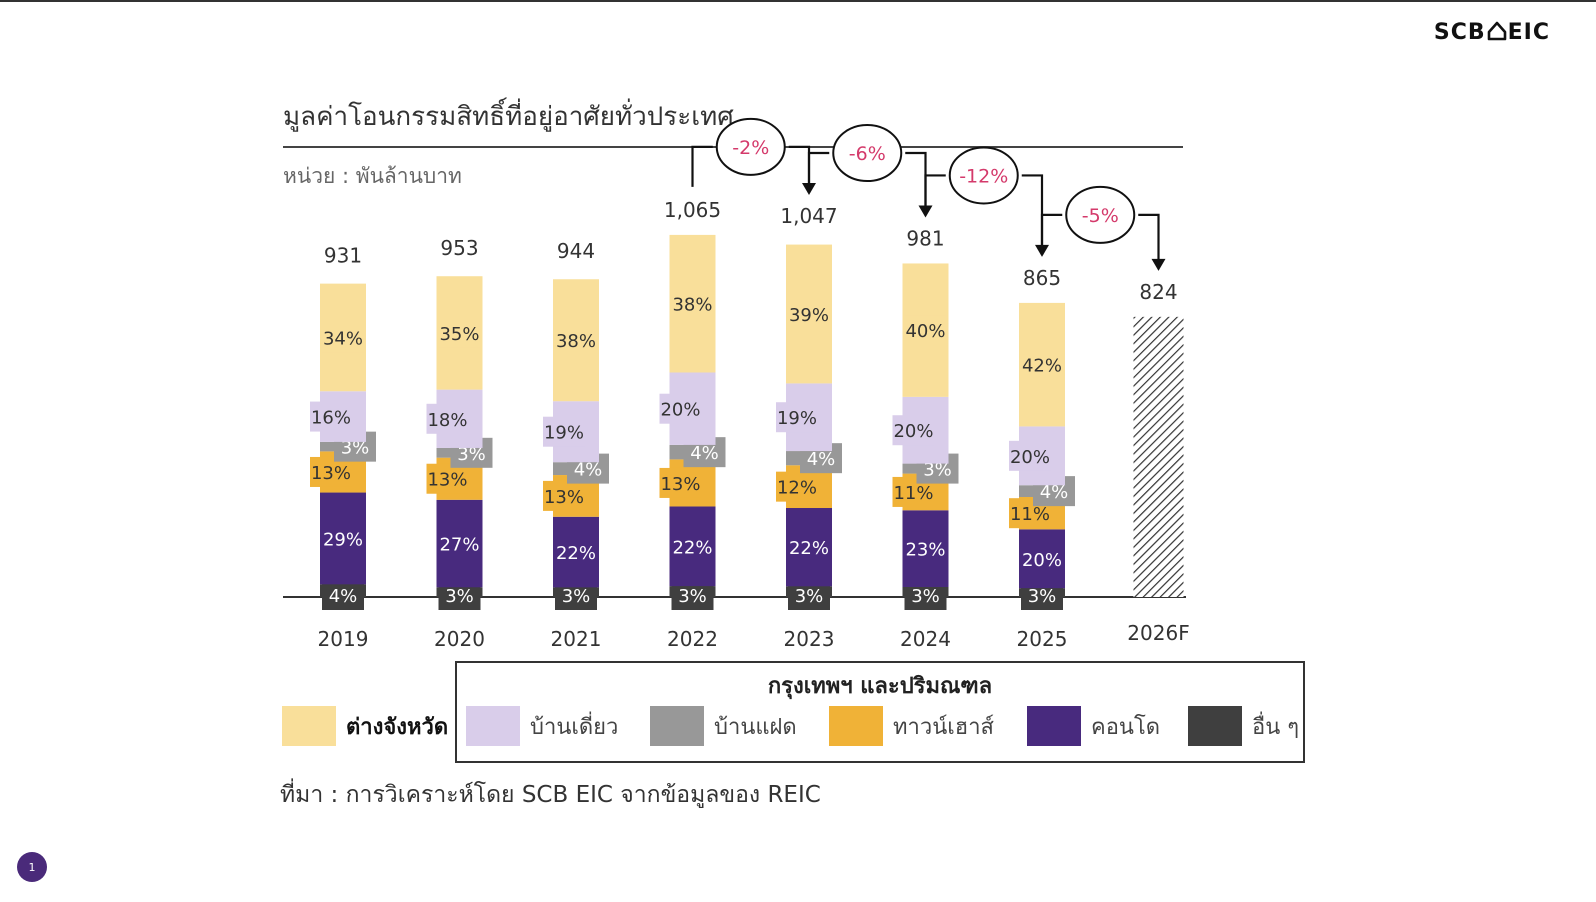 This screenshot has height=902, width=1596. I want to click on legend-label: บ้านเดี่ยว, so click(574, 727).